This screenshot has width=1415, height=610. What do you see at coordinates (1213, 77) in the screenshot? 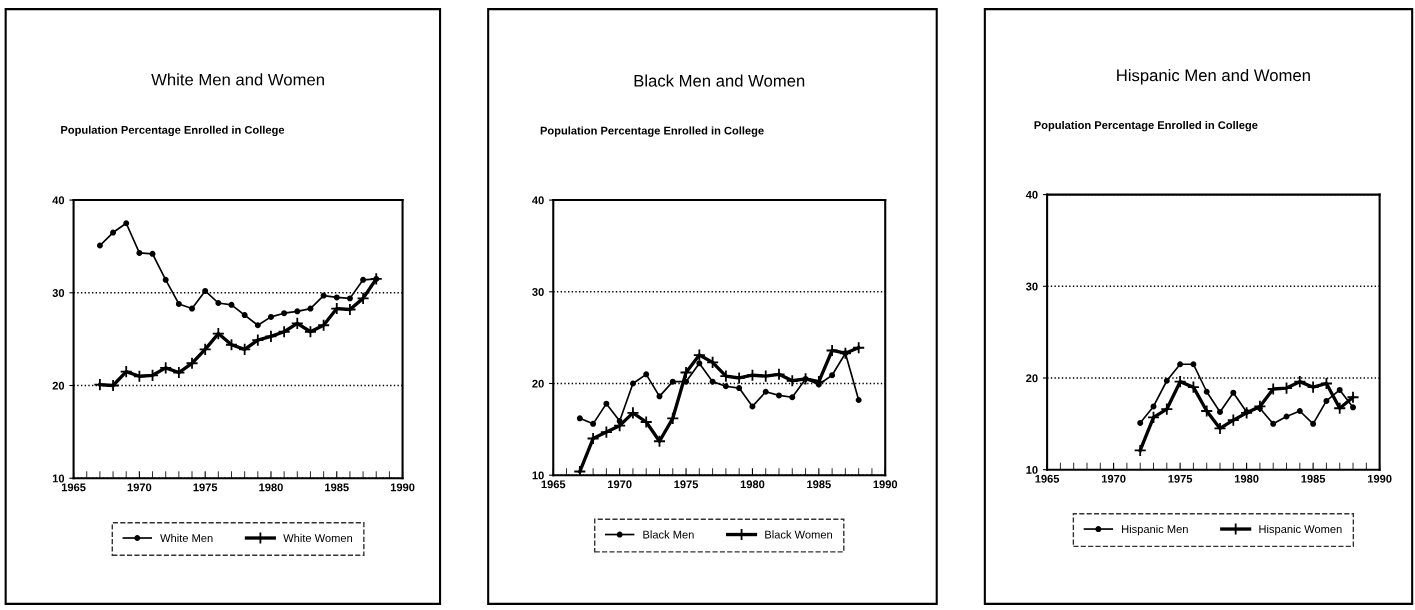
I see `chart-title: Hispanic Men and Women` at bounding box center [1213, 77].